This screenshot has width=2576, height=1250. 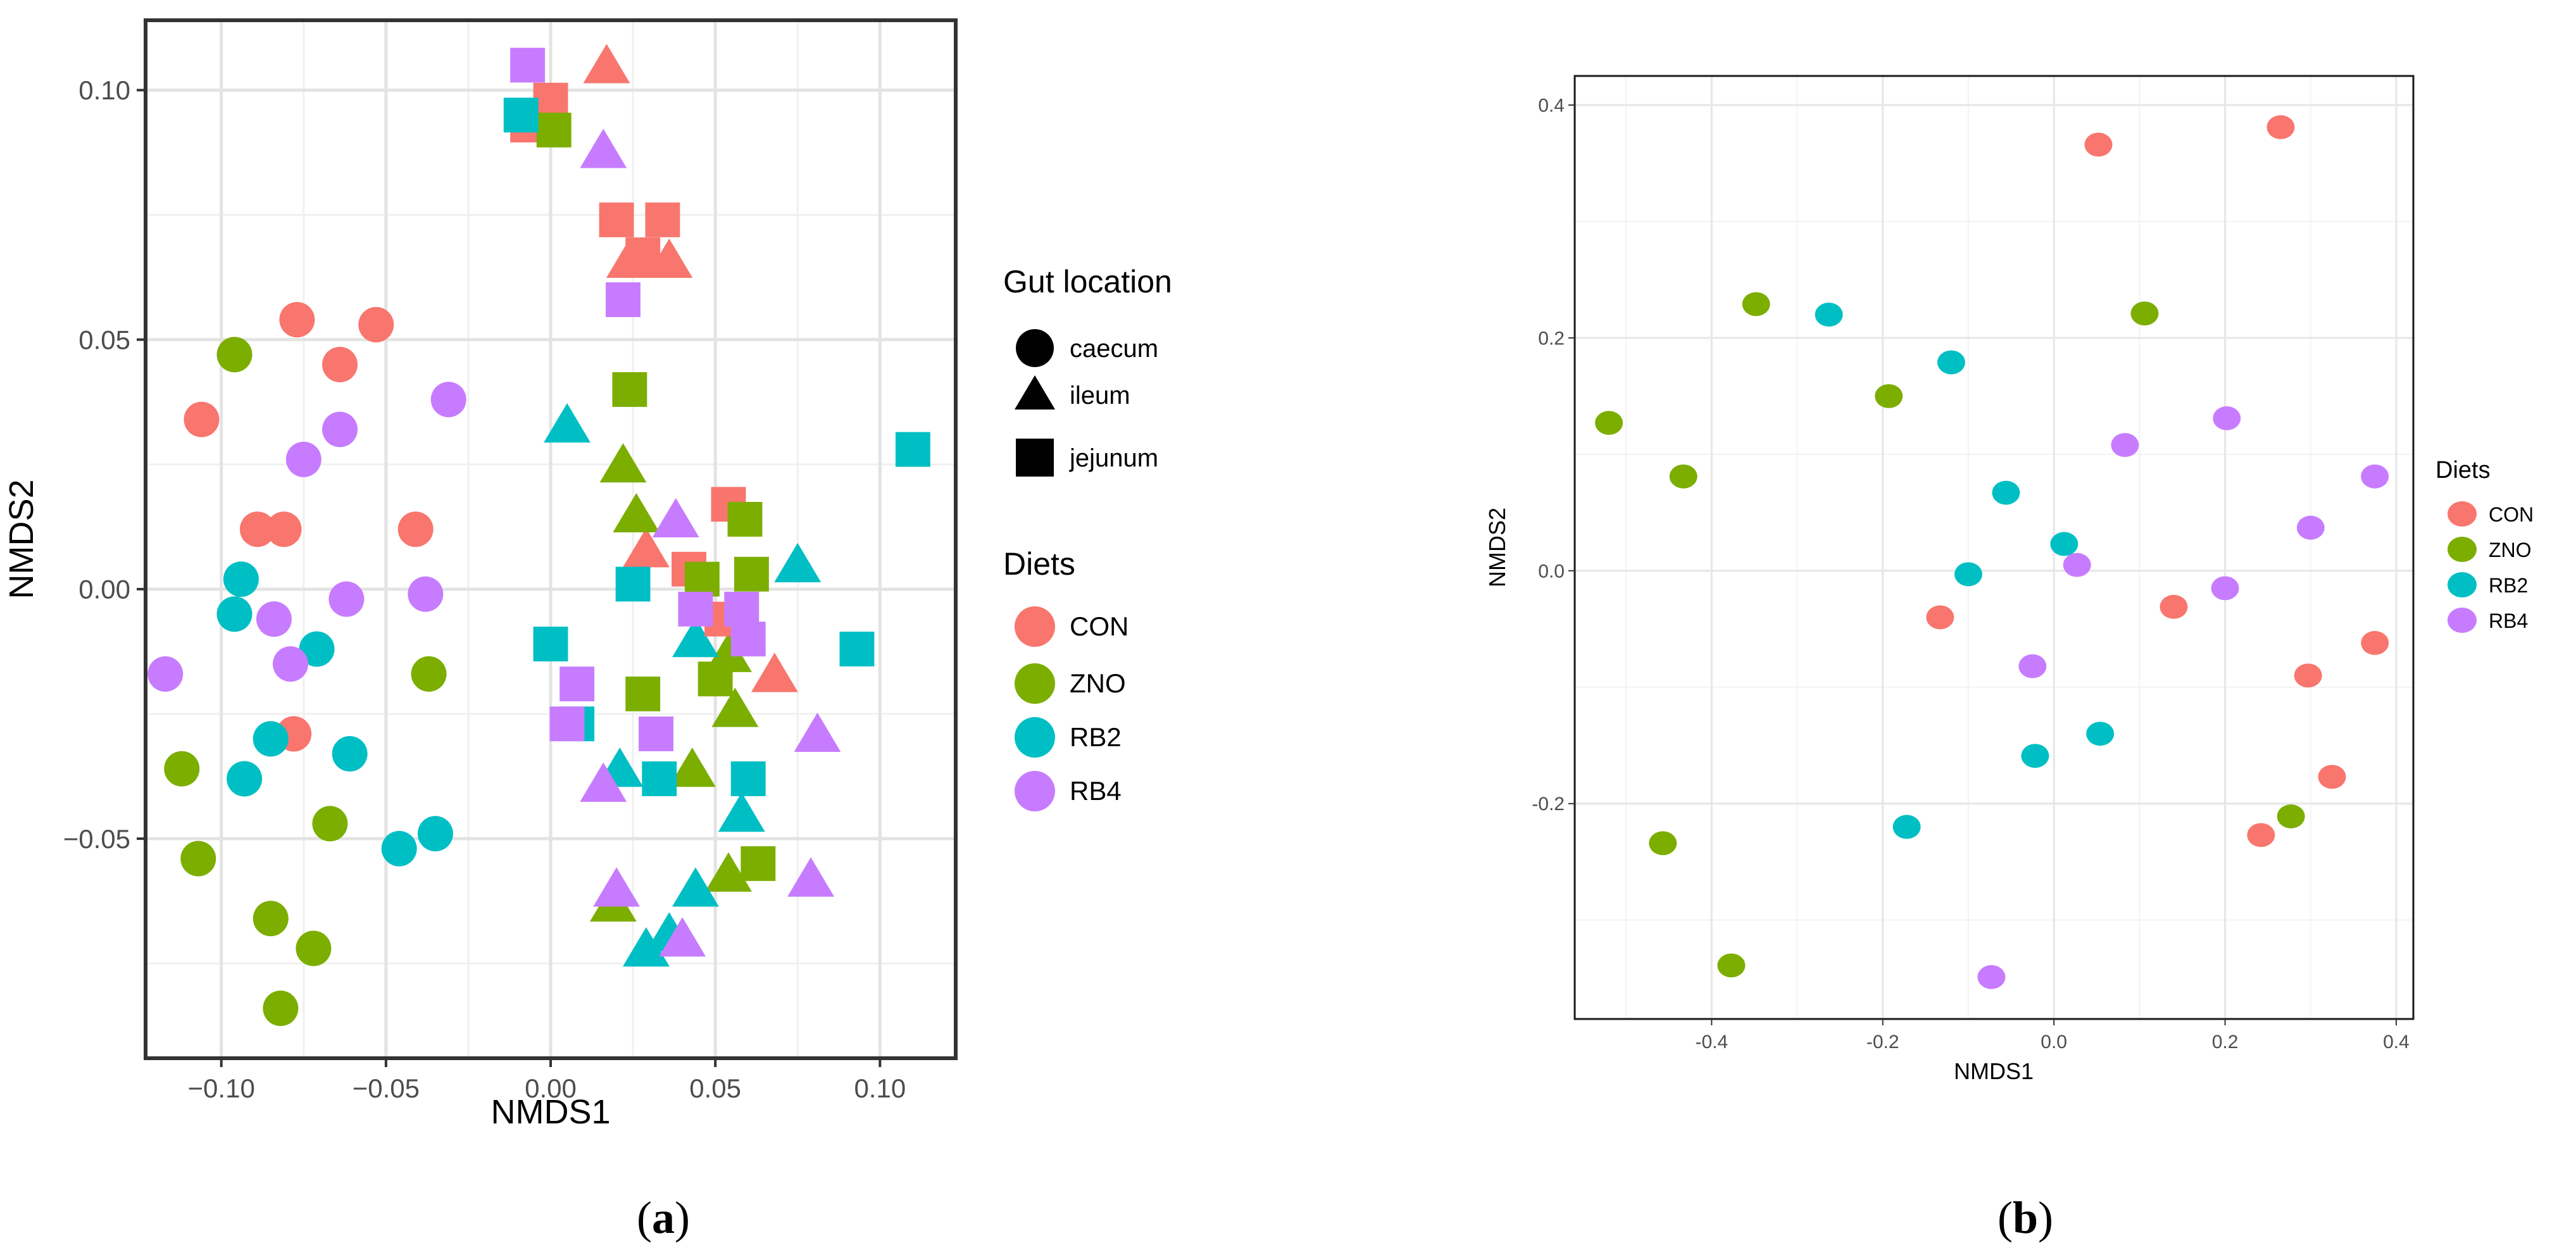 What do you see at coordinates (2462, 584) in the screenshot?
I see `legend-b-rb2-swatch` at bounding box center [2462, 584].